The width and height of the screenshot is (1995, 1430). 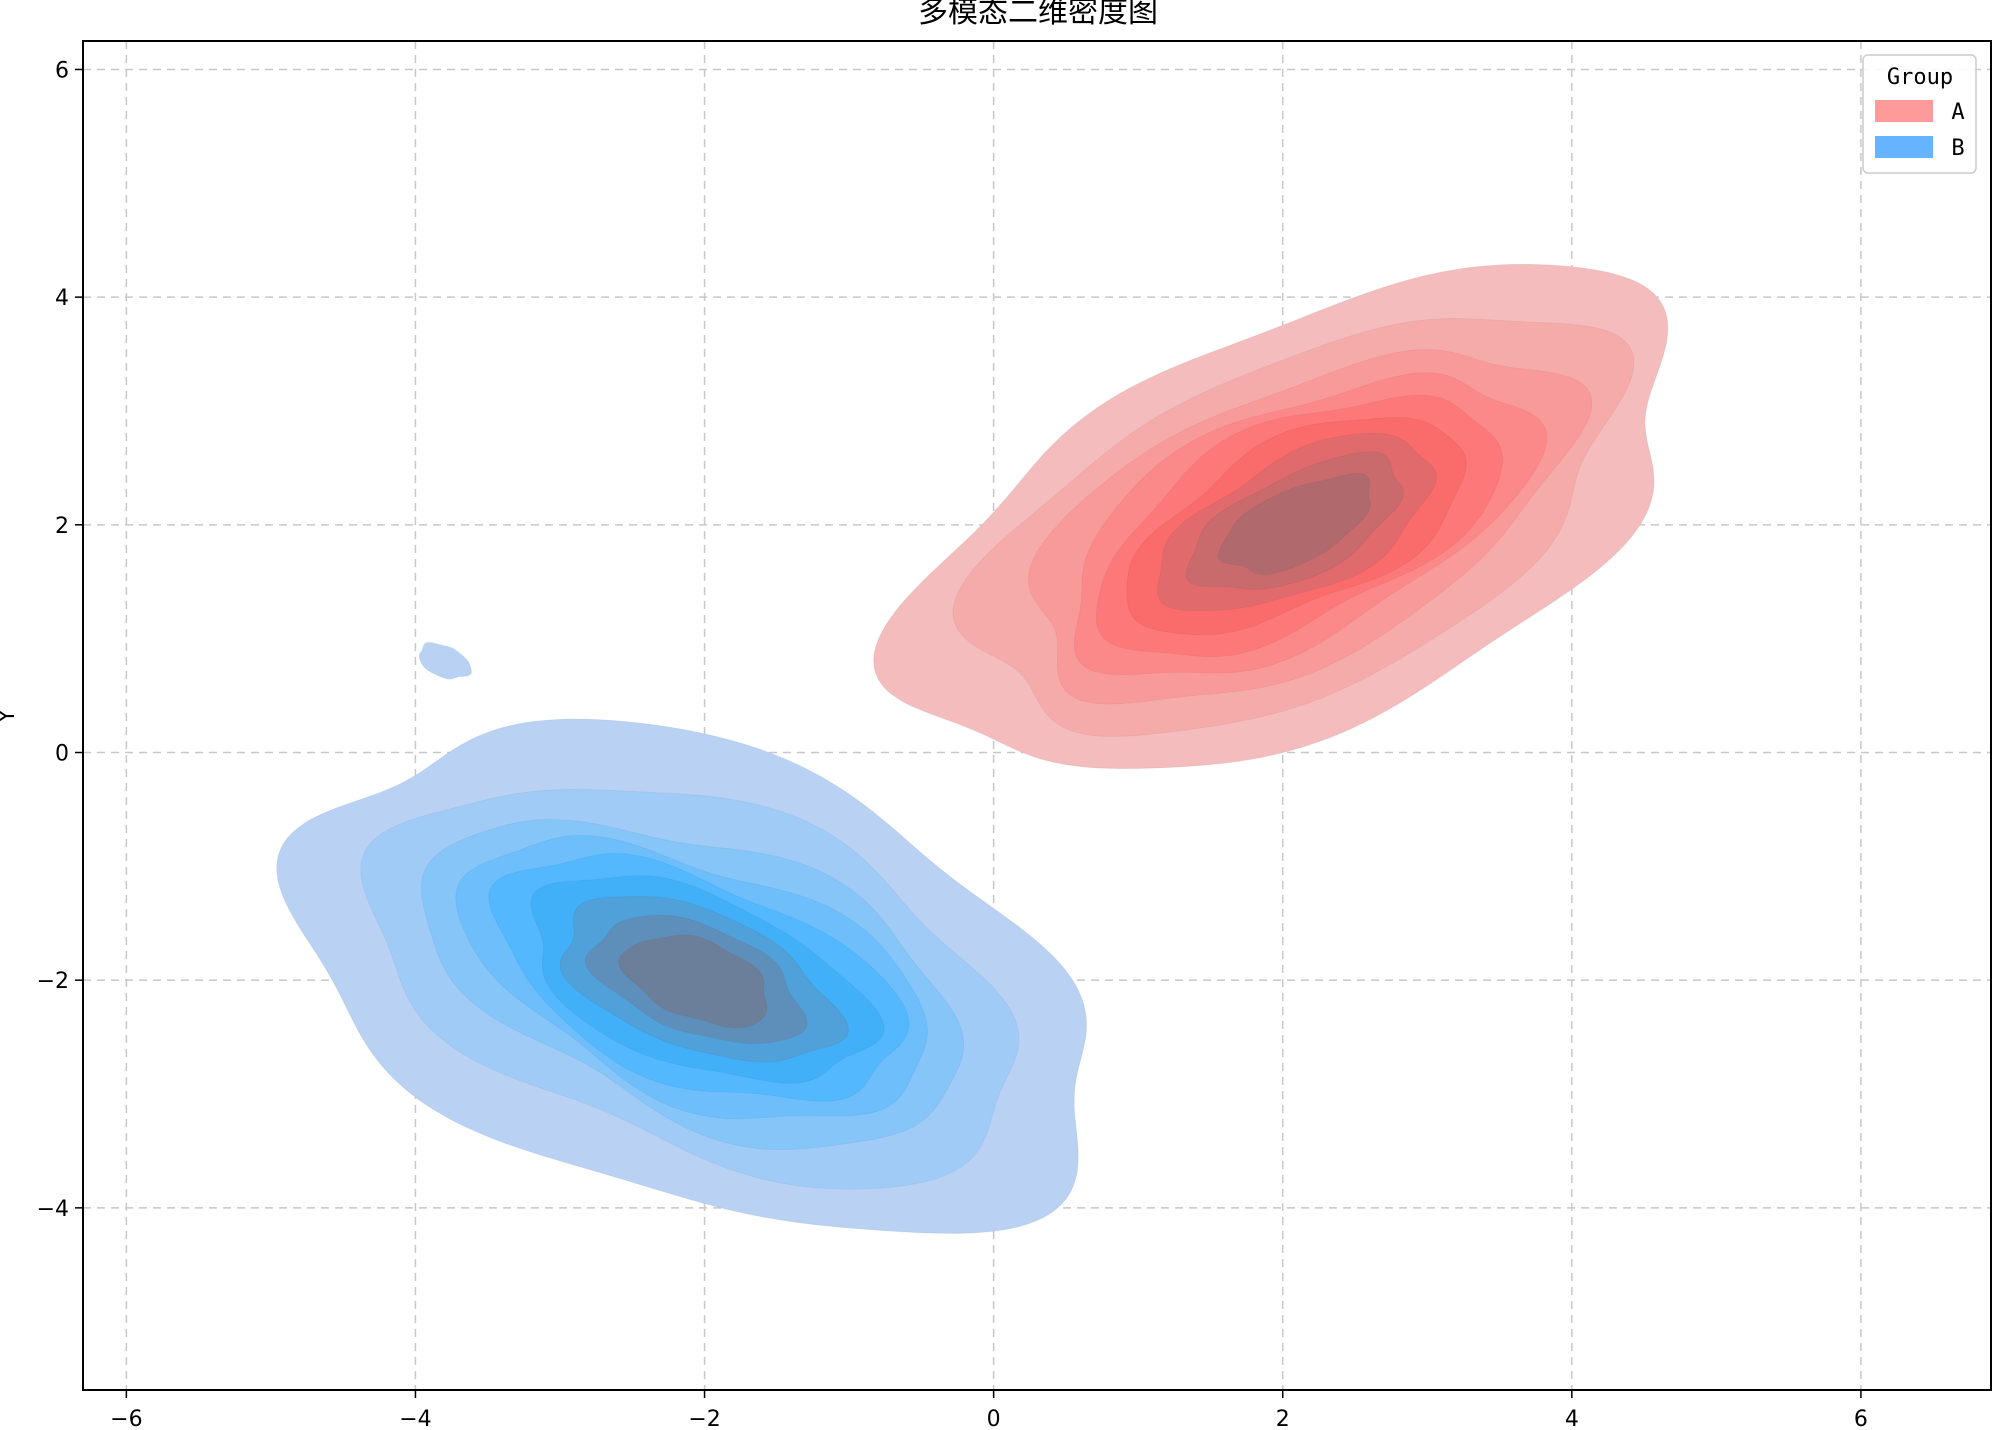 I want to click on x-tick-label: −4, so click(x=415, y=1418).